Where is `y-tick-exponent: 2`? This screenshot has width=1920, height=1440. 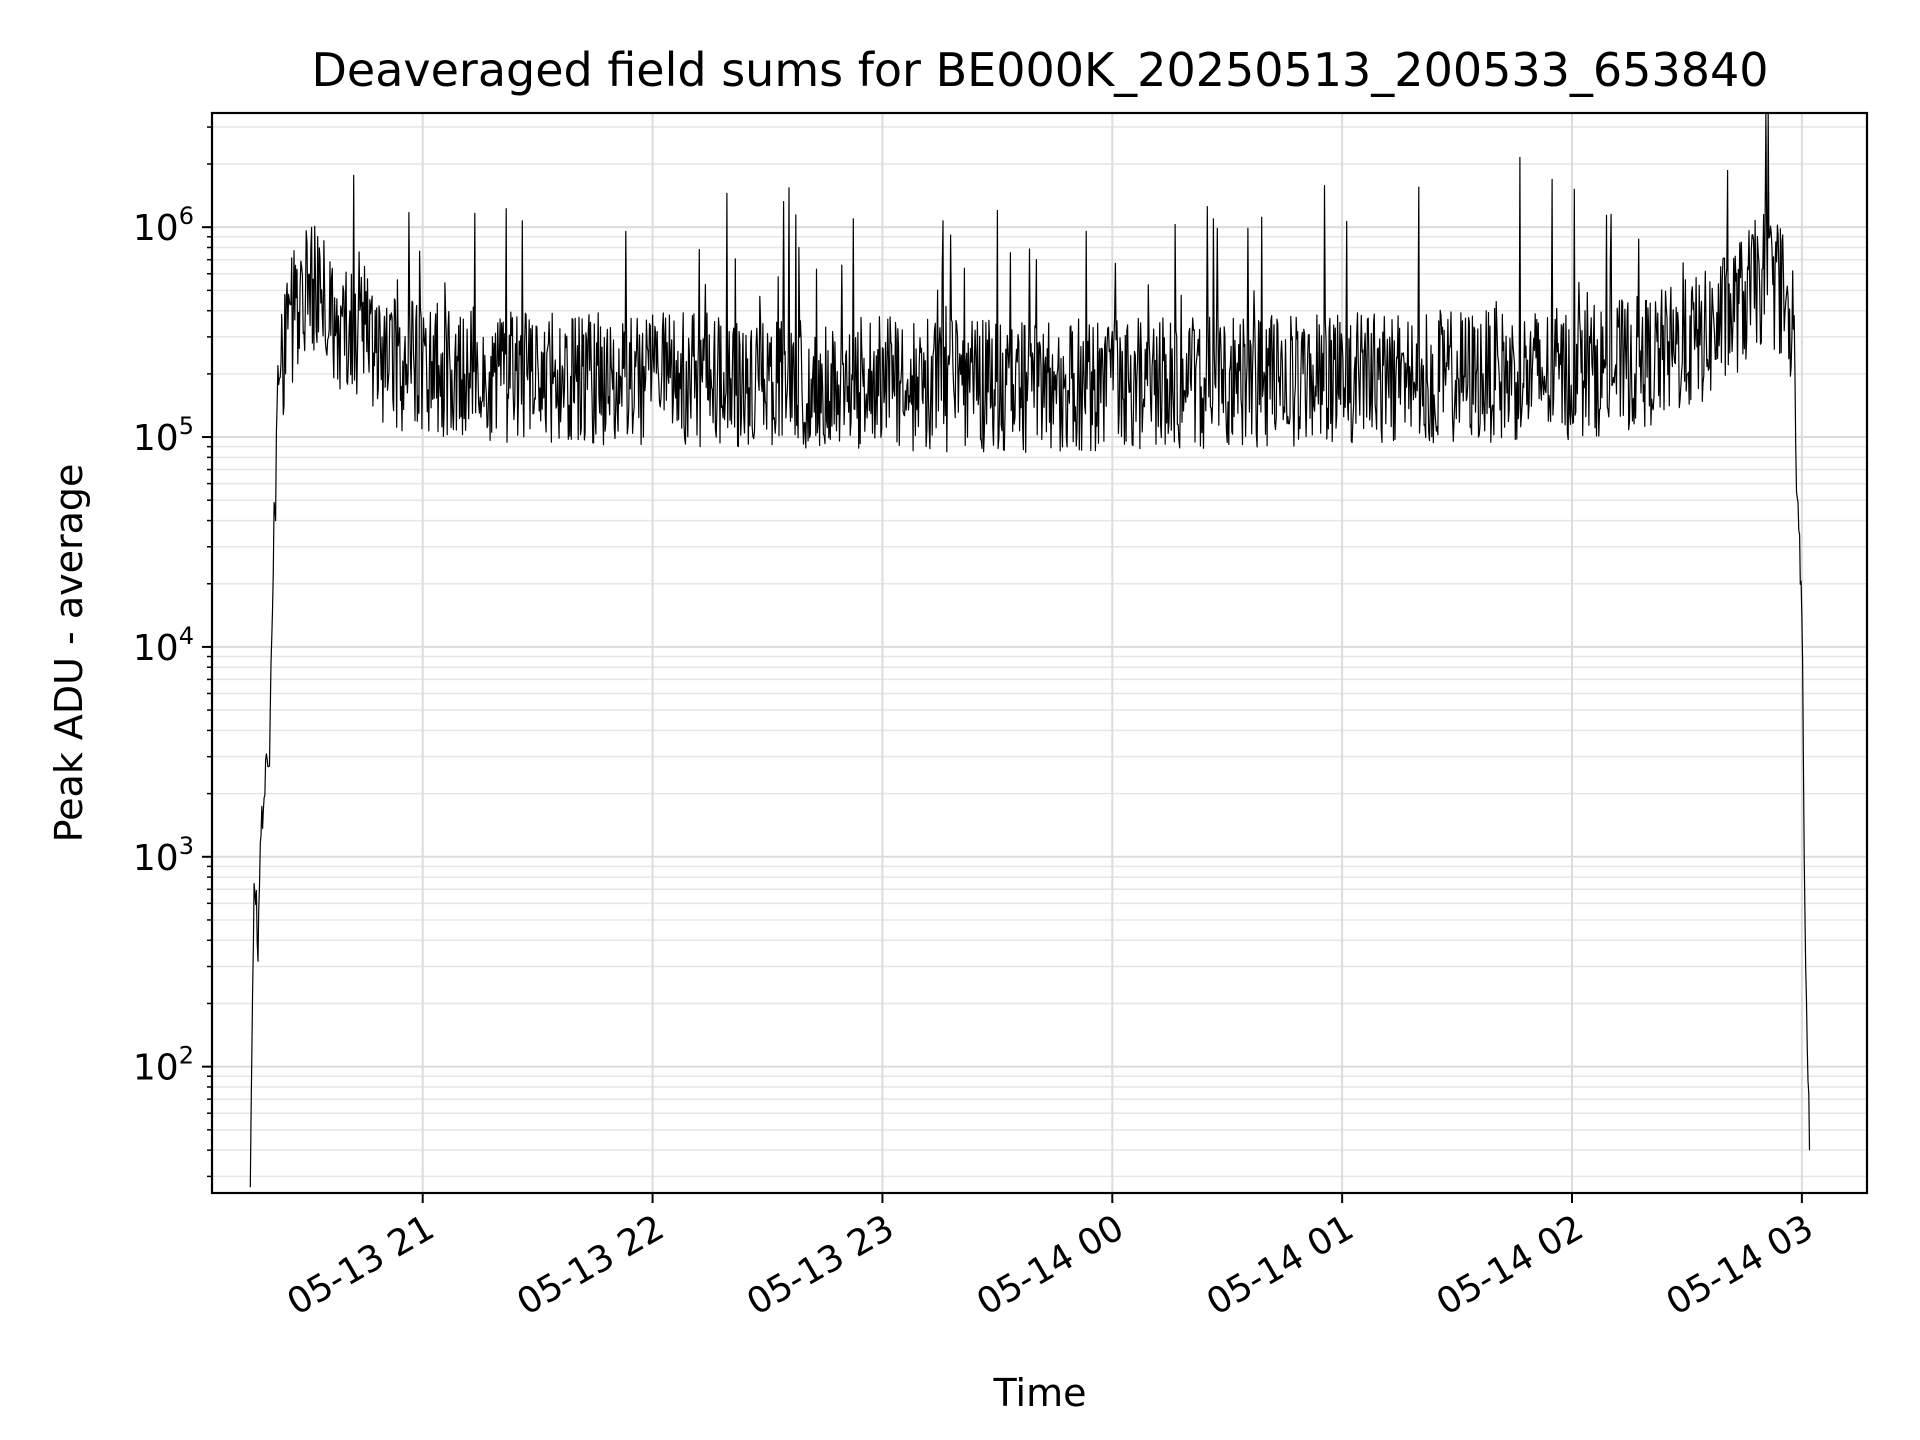 y-tick-exponent: 2 is located at coordinates (186, 1056).